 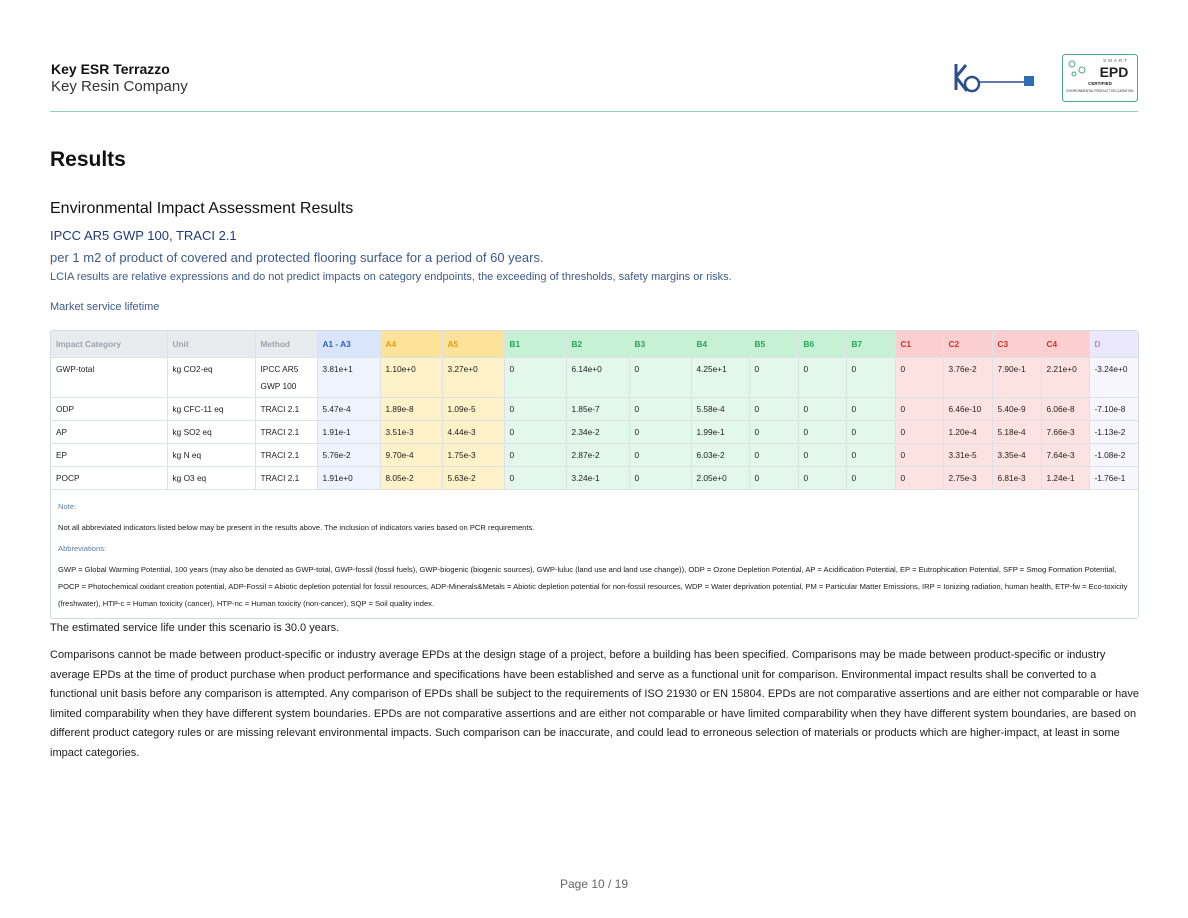 What do you see at coordinates (473, 377) in the screenshot?
I see `table-cell: 3.27e+0` at bounding box center [473, 377].